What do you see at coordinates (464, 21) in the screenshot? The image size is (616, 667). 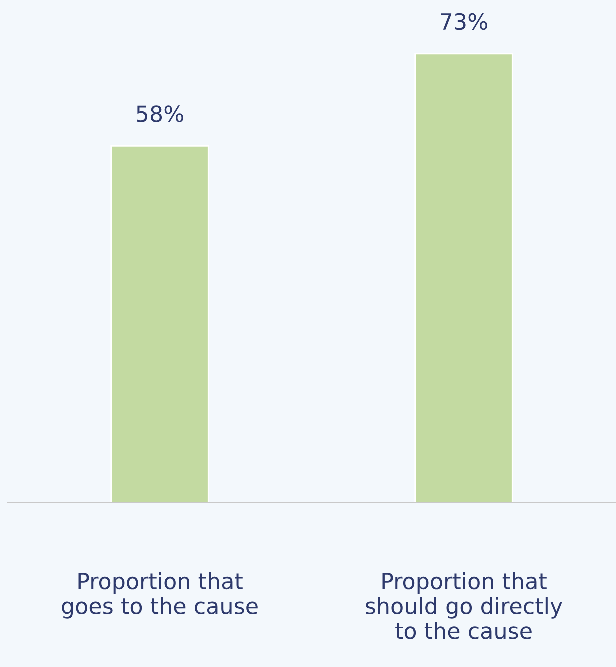 I see `data-label: 73%` at bounding box center [464, 21].